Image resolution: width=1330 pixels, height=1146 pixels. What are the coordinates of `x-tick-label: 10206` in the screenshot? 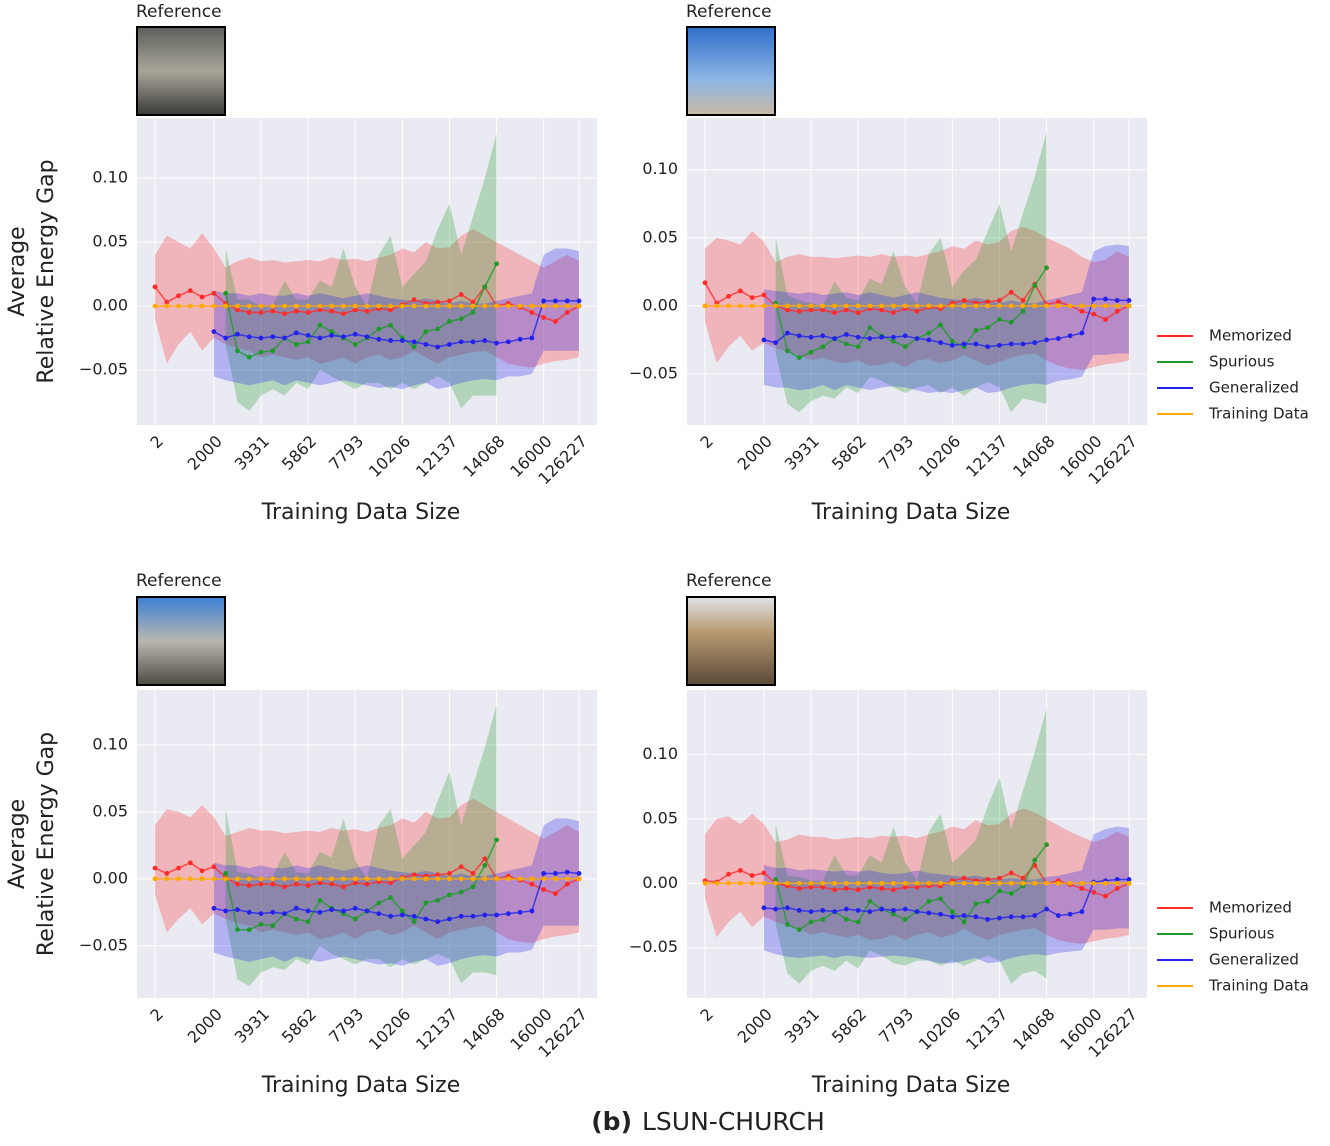 It's located at (939, 1029).